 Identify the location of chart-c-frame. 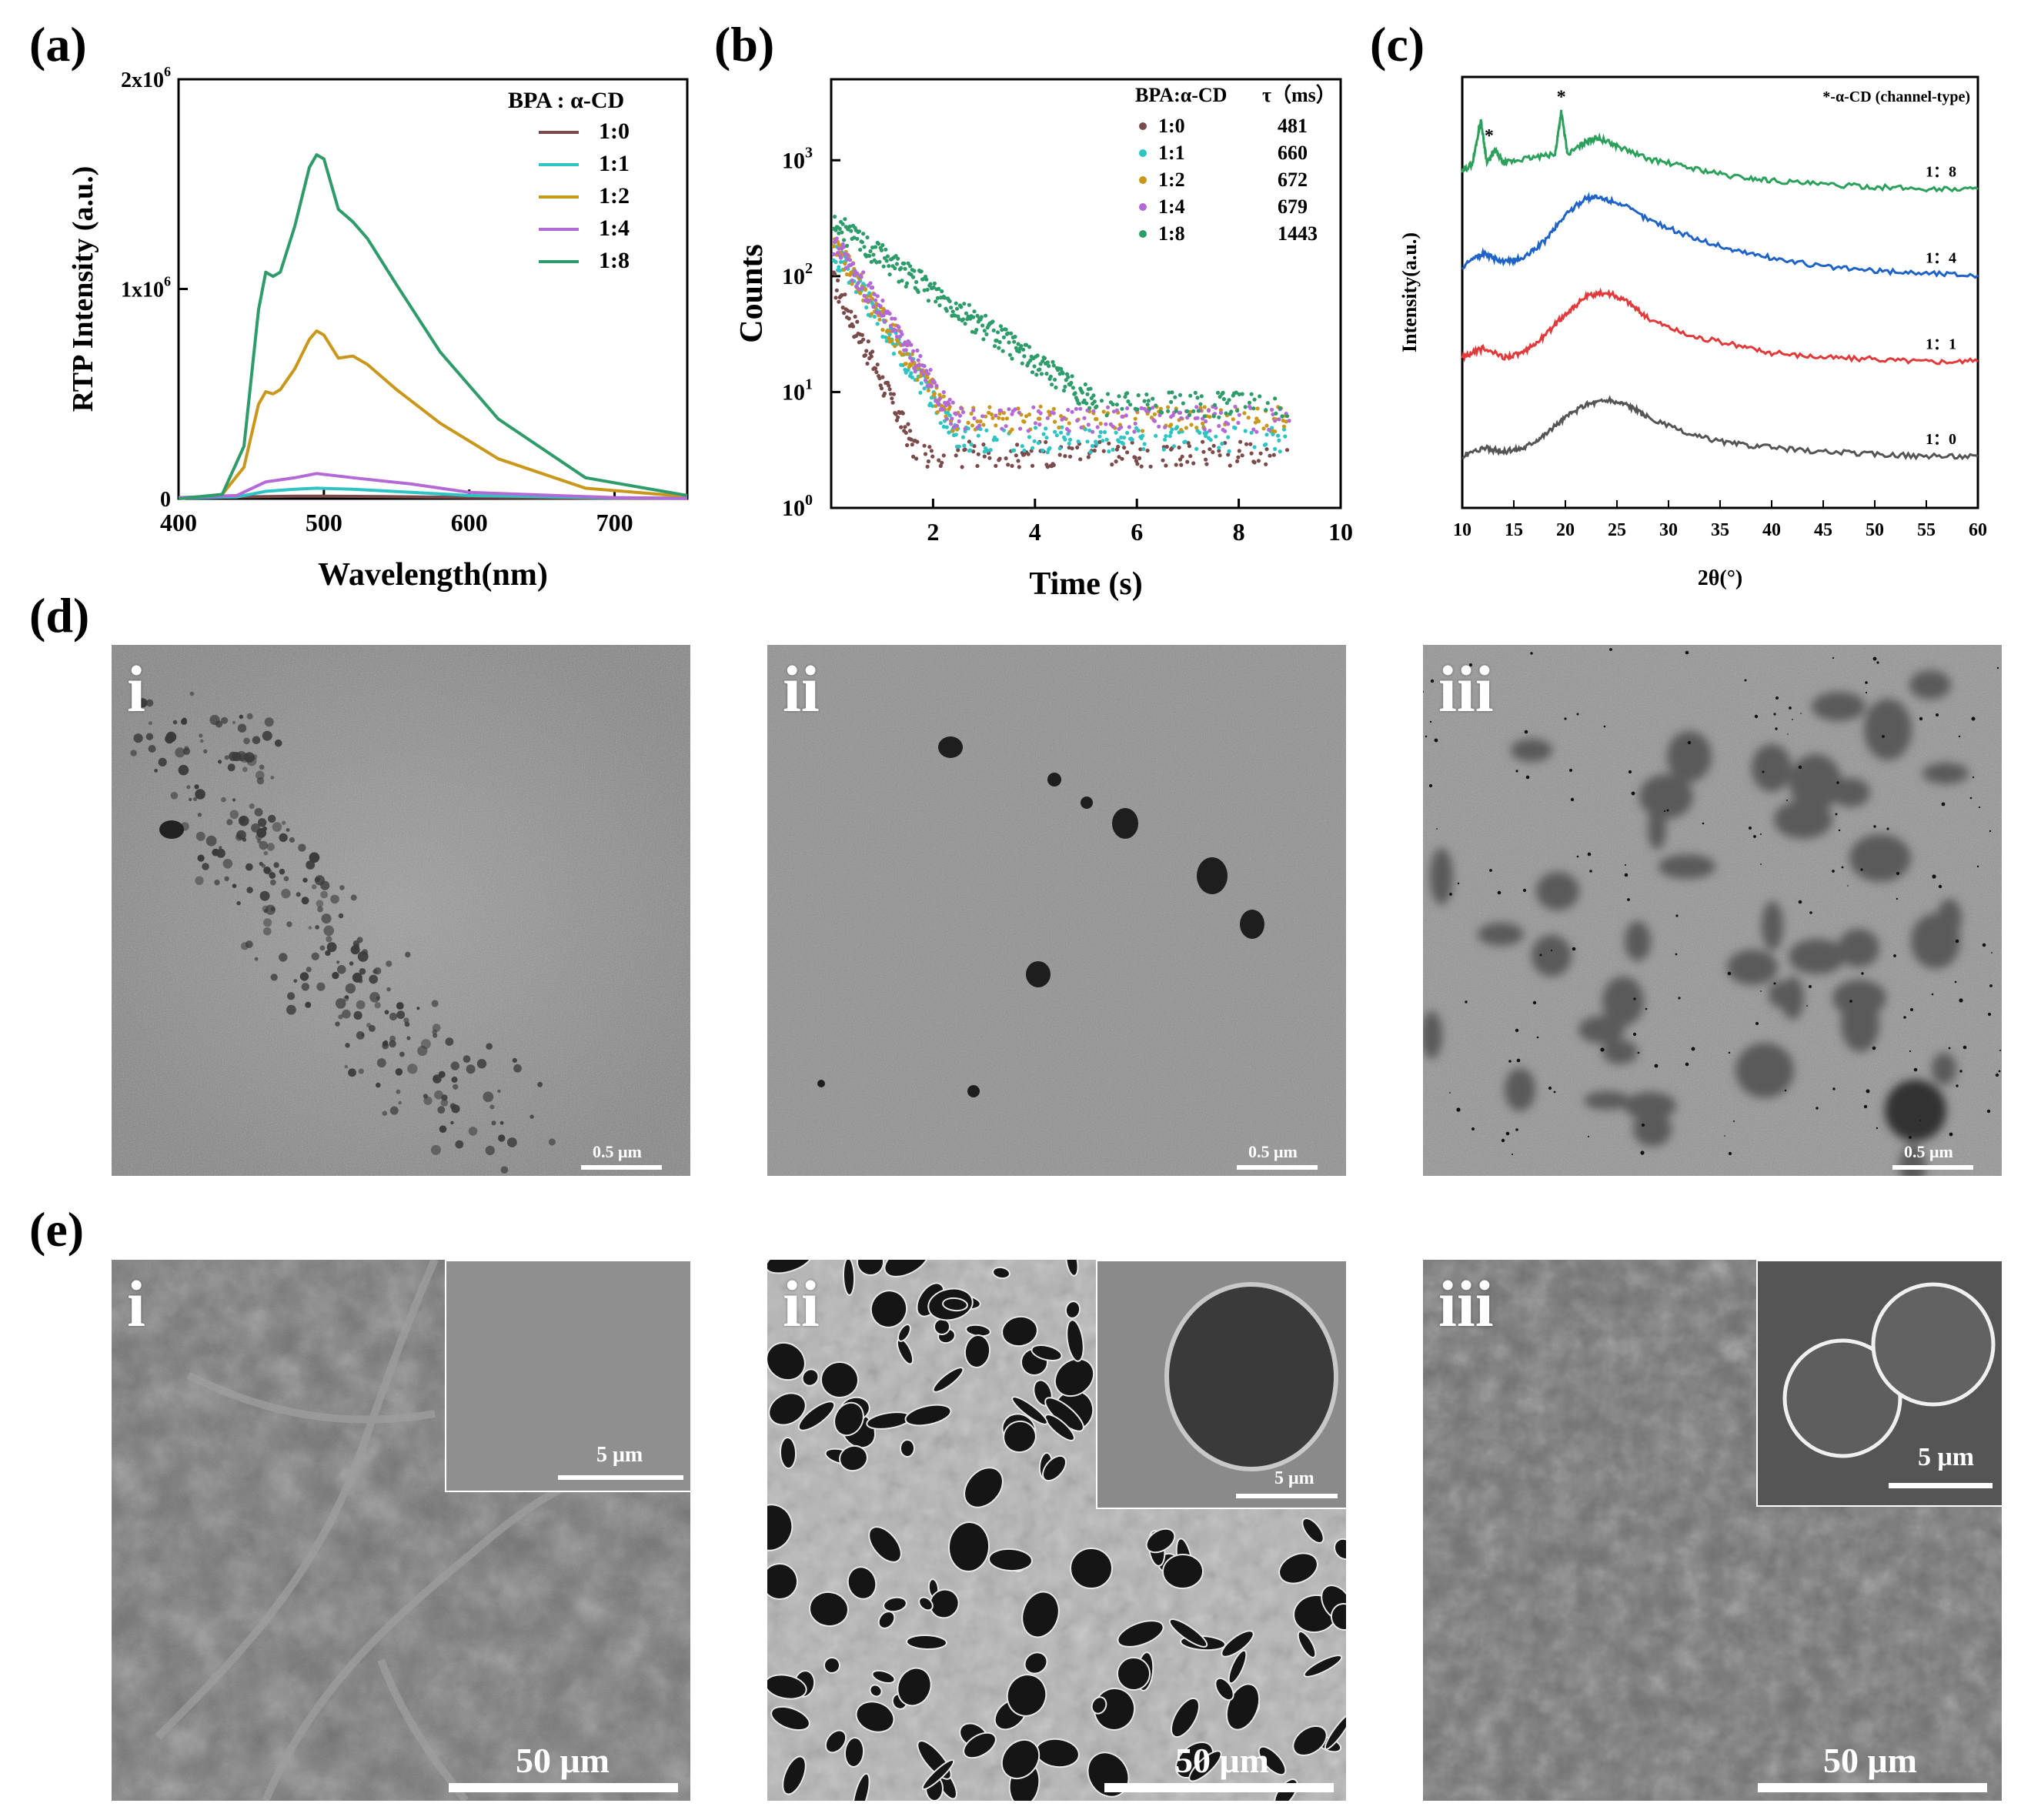
(1720, 292).